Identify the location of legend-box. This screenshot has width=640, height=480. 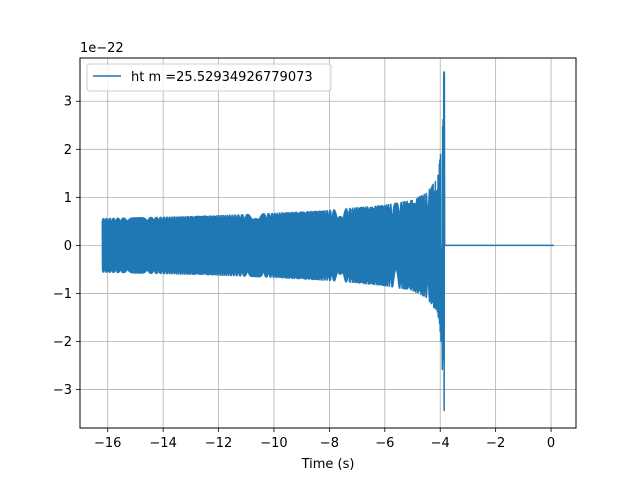
(209, 77).